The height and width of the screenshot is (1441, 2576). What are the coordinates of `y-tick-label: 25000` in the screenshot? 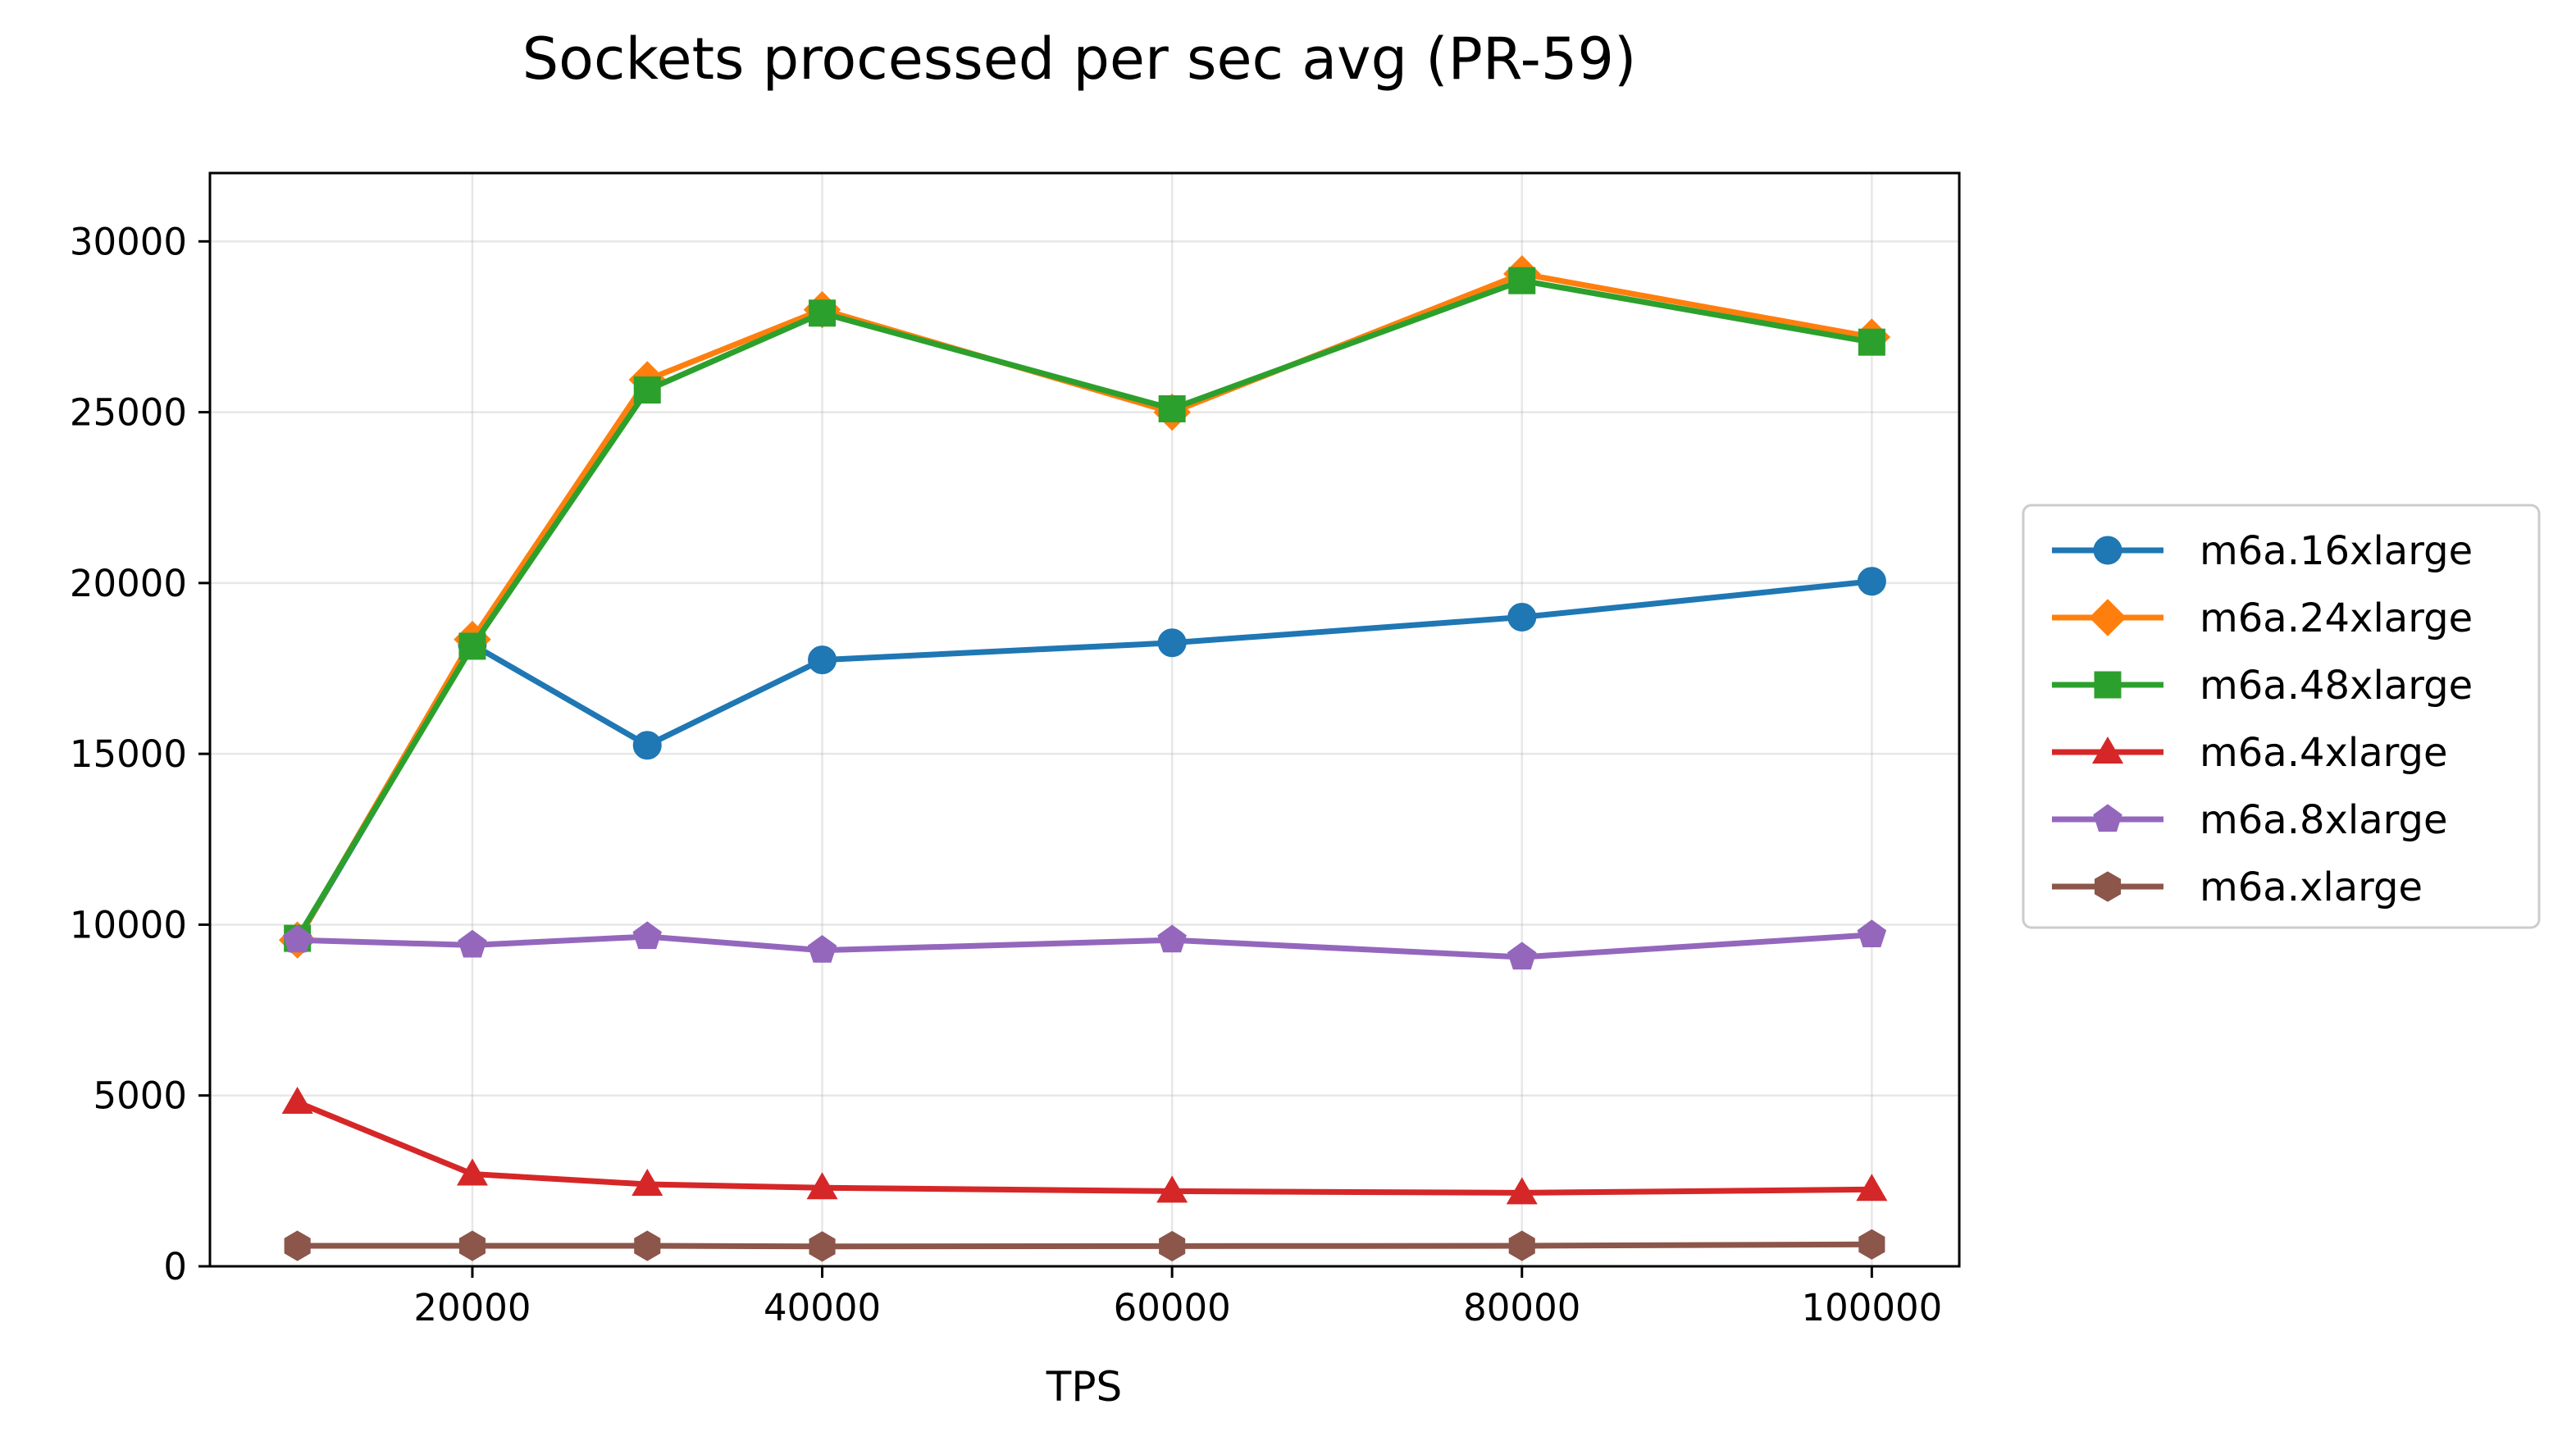 It's located at (128, 413).